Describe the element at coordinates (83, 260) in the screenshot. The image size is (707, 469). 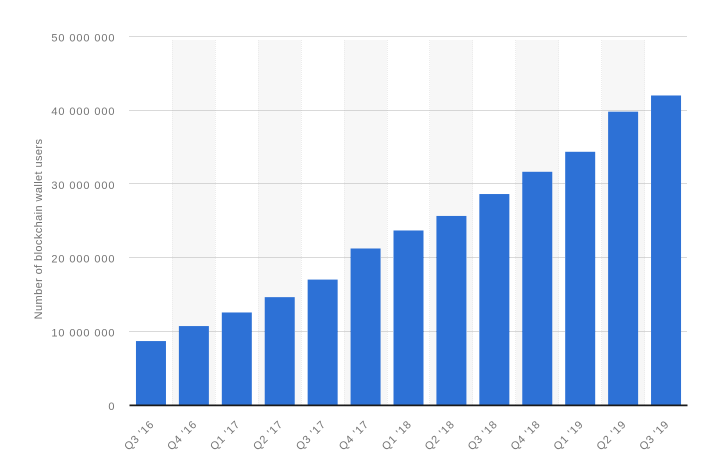
I see `svg-text: 20 000 000` at that location.